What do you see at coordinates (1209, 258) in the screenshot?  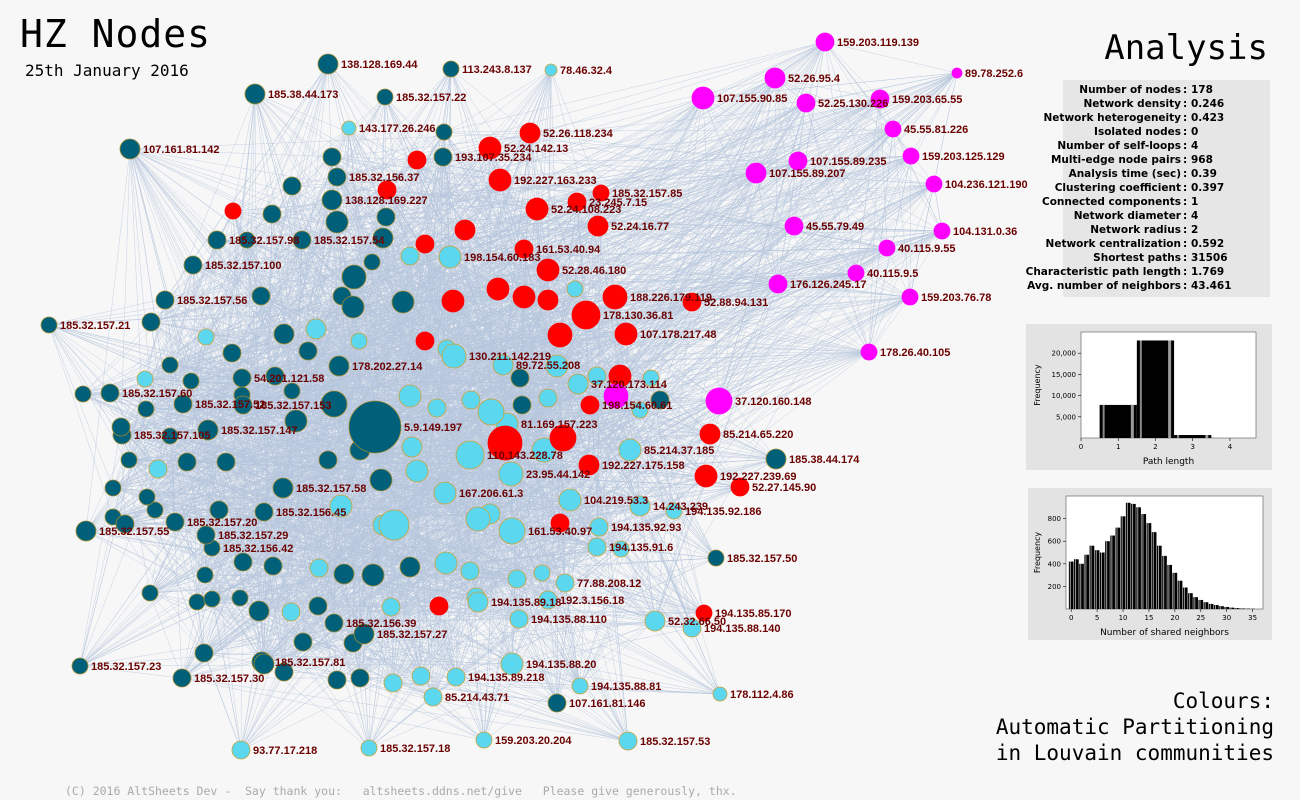 I see `stat-value: 31506` at bounding box center [1209, 258].